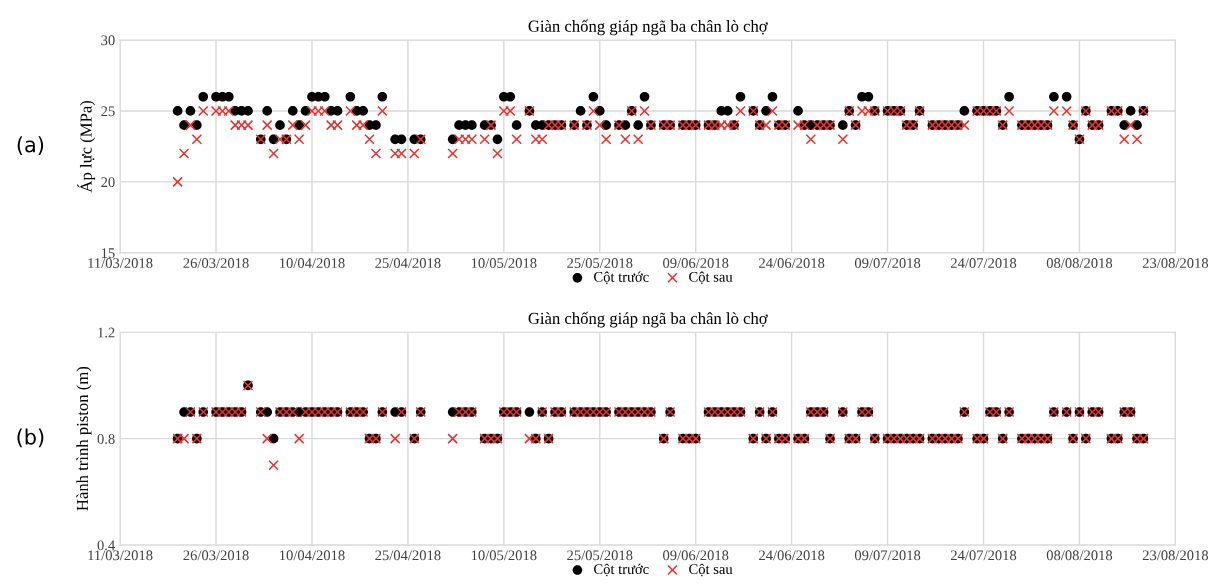  I want to click on y-tick-label: 0.4, so click(106, 545).